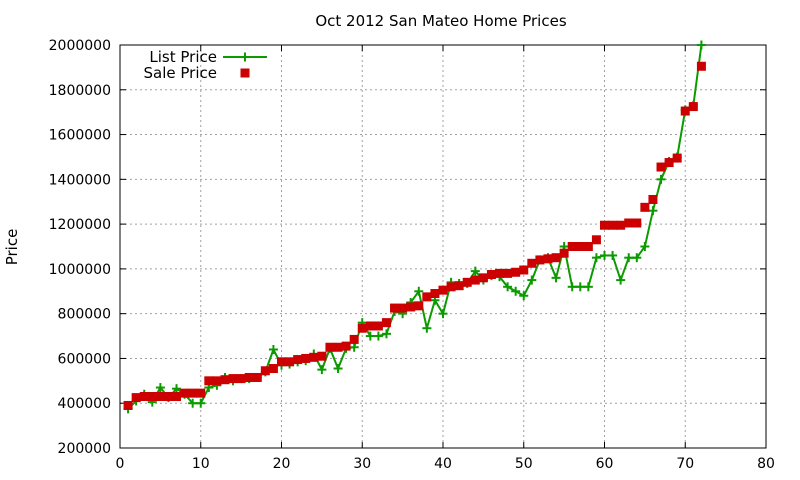 This screenshot has height=480, width=800. What do you see at coordinates (80, 136) in the screenshot?
I see `y-tick-label: 1600000` at bounding box center [80, 136].